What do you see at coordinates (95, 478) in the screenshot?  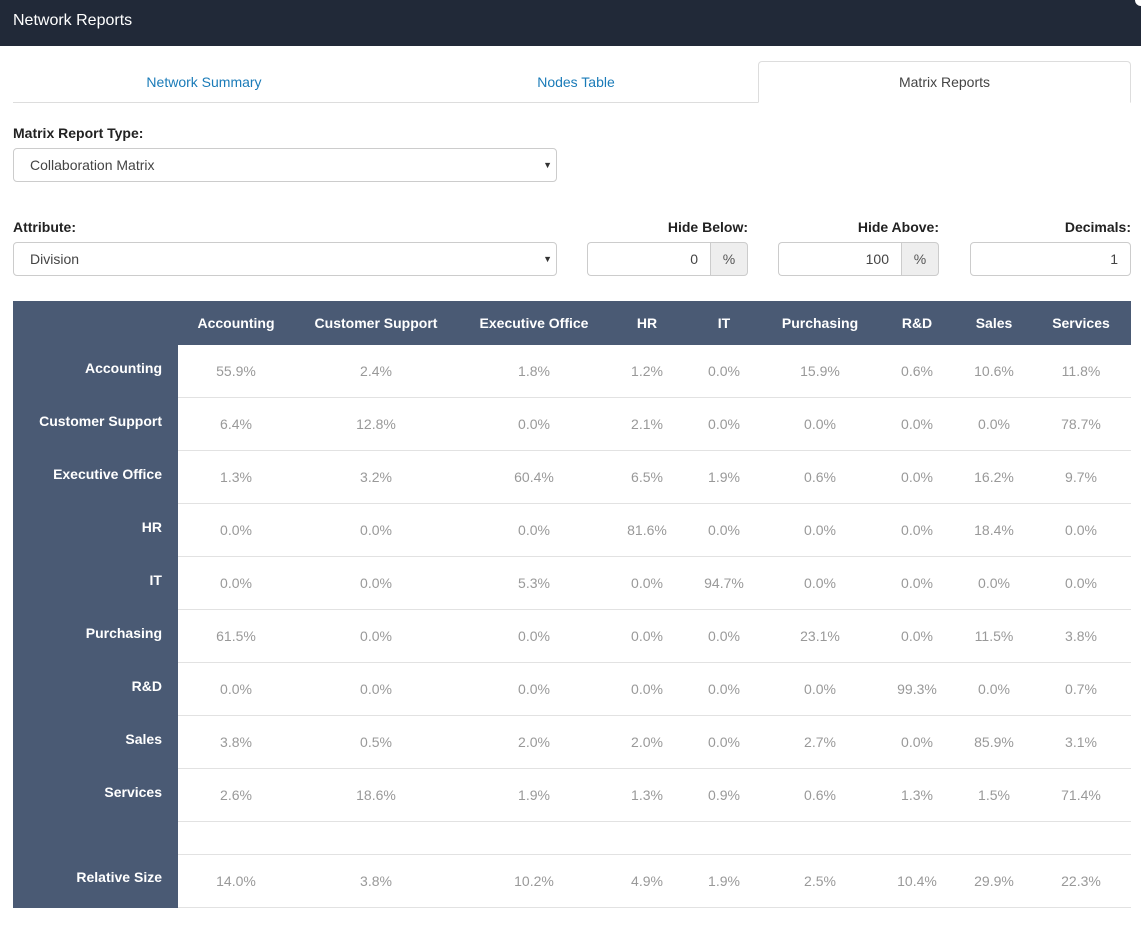 I see `row-header-executive-office: Executive Office` at bounding box center [95, 478].